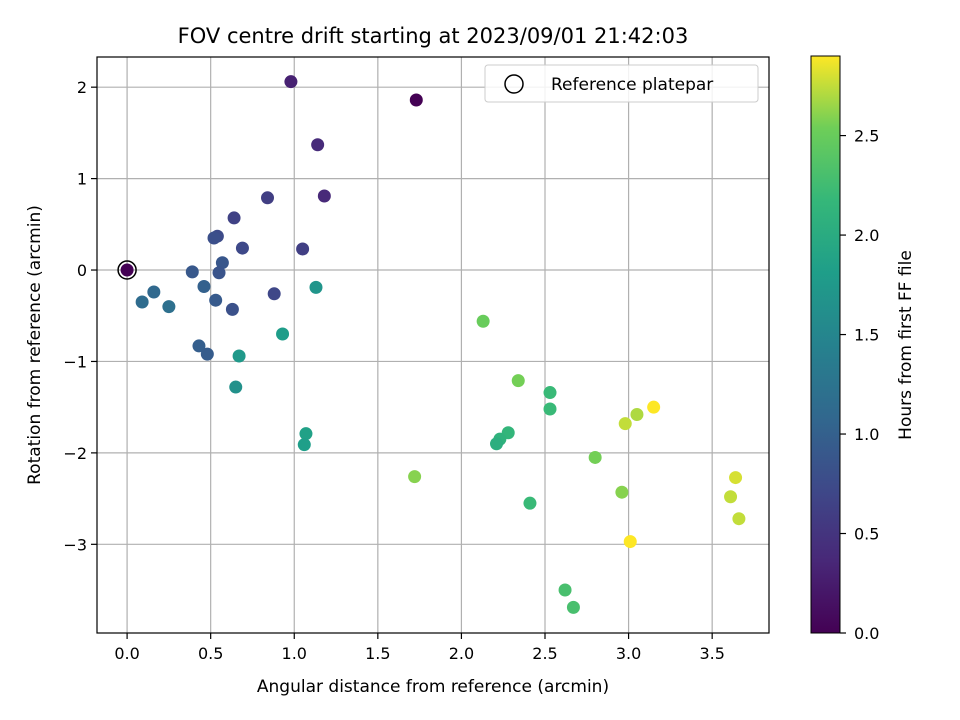 The width and height of the screenshot is (960, 720). I want to click on y-tick-label: −2, so click(75, 453).